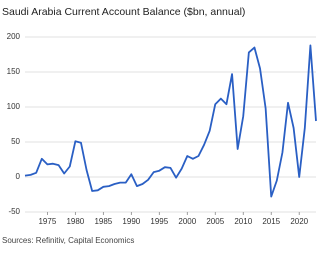  What do you see at coordinates (15, 141) in the screenshot?
I see `y-tick-label: 50` at bounding box center [15, 141].